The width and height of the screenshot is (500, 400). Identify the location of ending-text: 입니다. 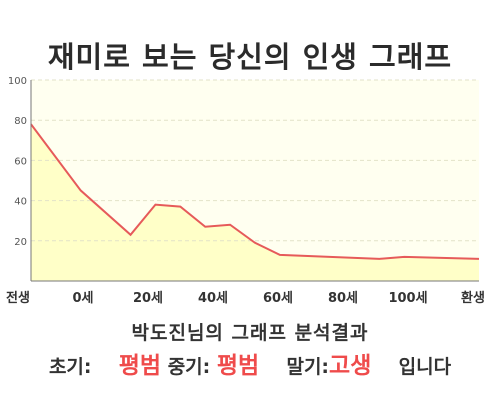
(425, 367).